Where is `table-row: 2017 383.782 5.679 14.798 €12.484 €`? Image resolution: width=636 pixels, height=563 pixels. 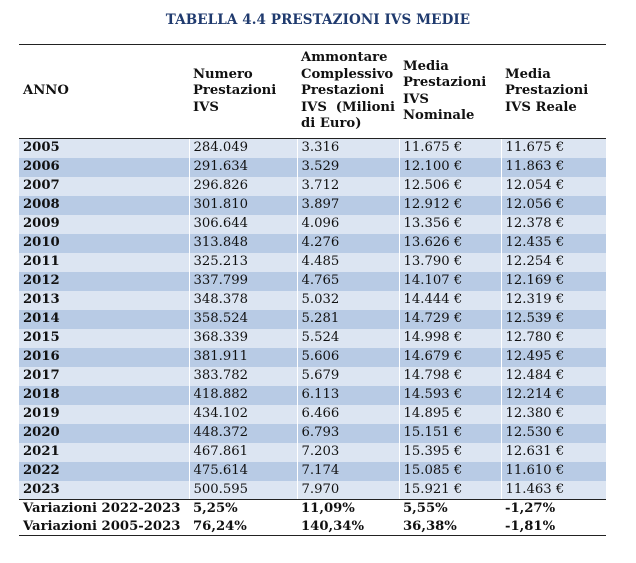 table-row: 2017 383.782 5.679 14.798 €12.484 € is located at coordinates (312, 376).